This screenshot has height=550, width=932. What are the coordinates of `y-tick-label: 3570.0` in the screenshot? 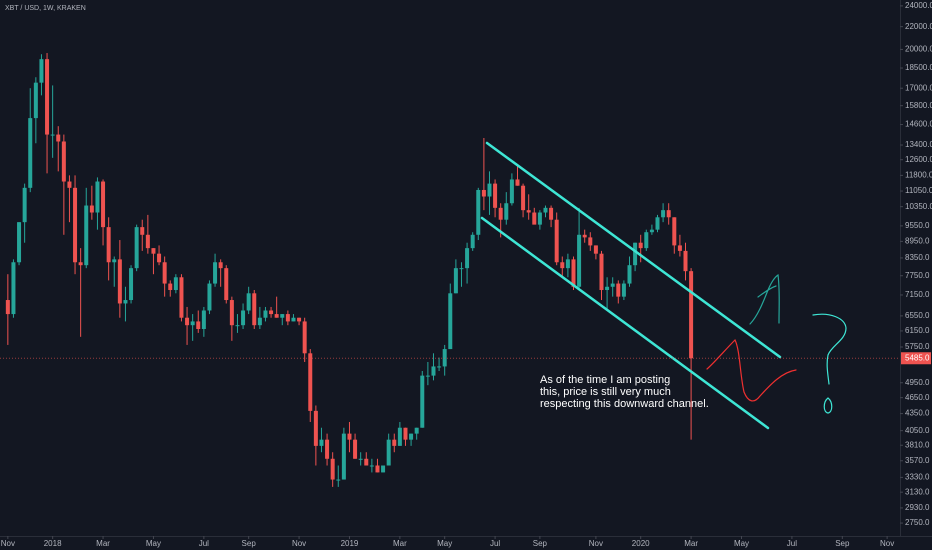 It's located at (917, 460).